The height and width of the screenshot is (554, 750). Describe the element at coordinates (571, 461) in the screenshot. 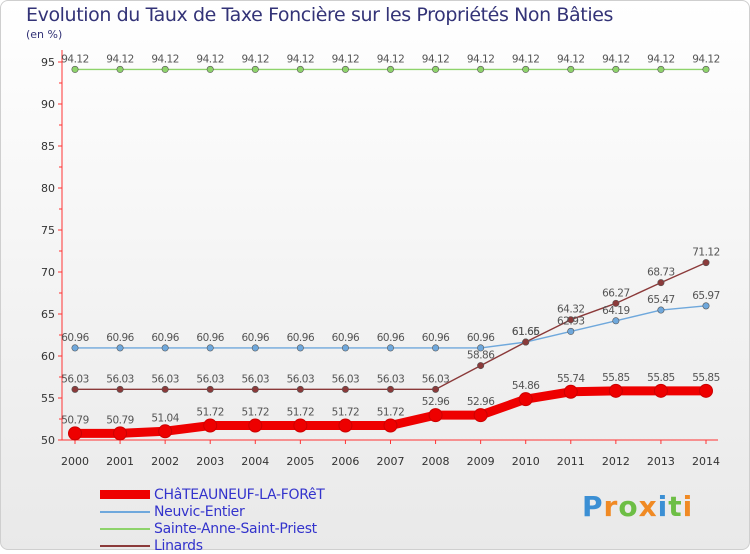

I see `x-tick-label: 2011` at that location.